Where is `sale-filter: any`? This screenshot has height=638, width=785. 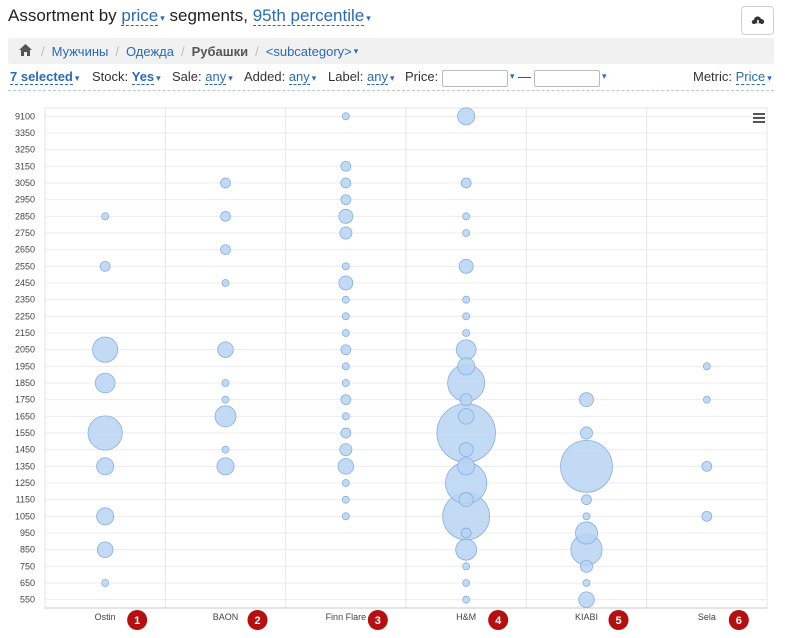
sale-filter: any is located at coordinates (216, 77).